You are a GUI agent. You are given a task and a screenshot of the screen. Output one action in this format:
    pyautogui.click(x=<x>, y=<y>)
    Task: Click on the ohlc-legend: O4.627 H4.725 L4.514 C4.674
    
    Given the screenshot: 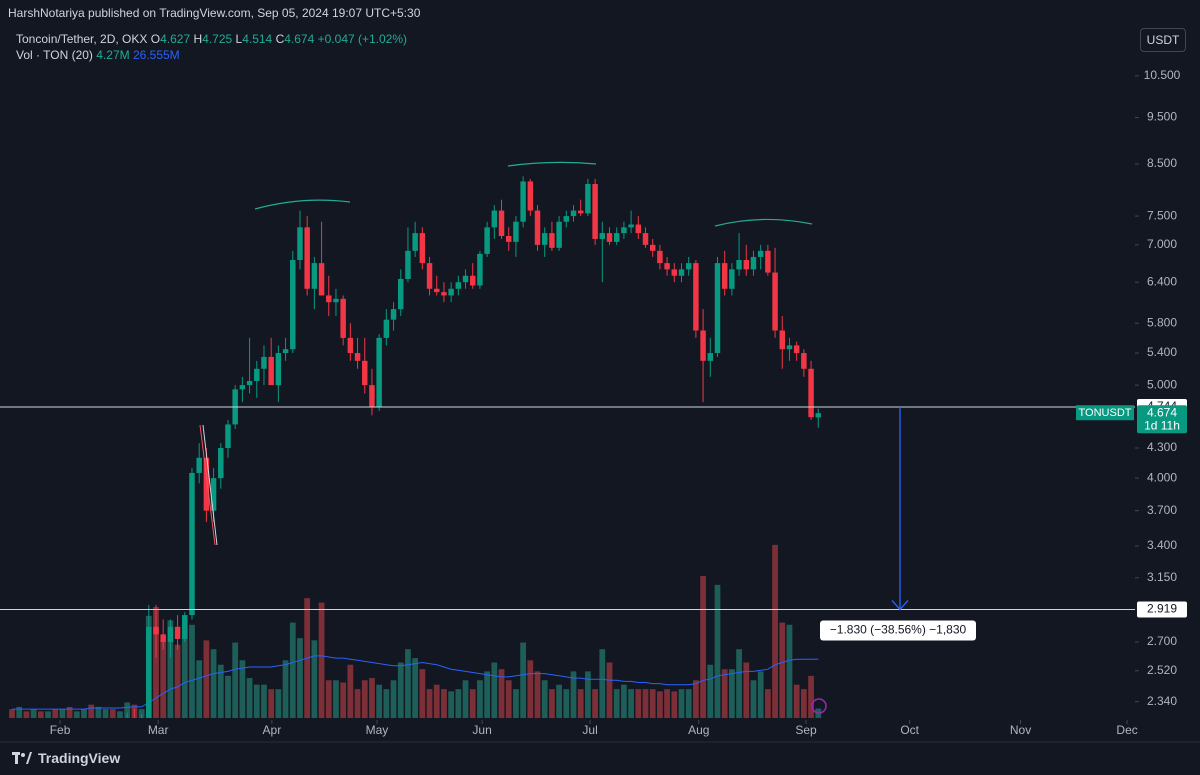 What is the action you would take?
    pyautogui.click(x=234, y=39)
    